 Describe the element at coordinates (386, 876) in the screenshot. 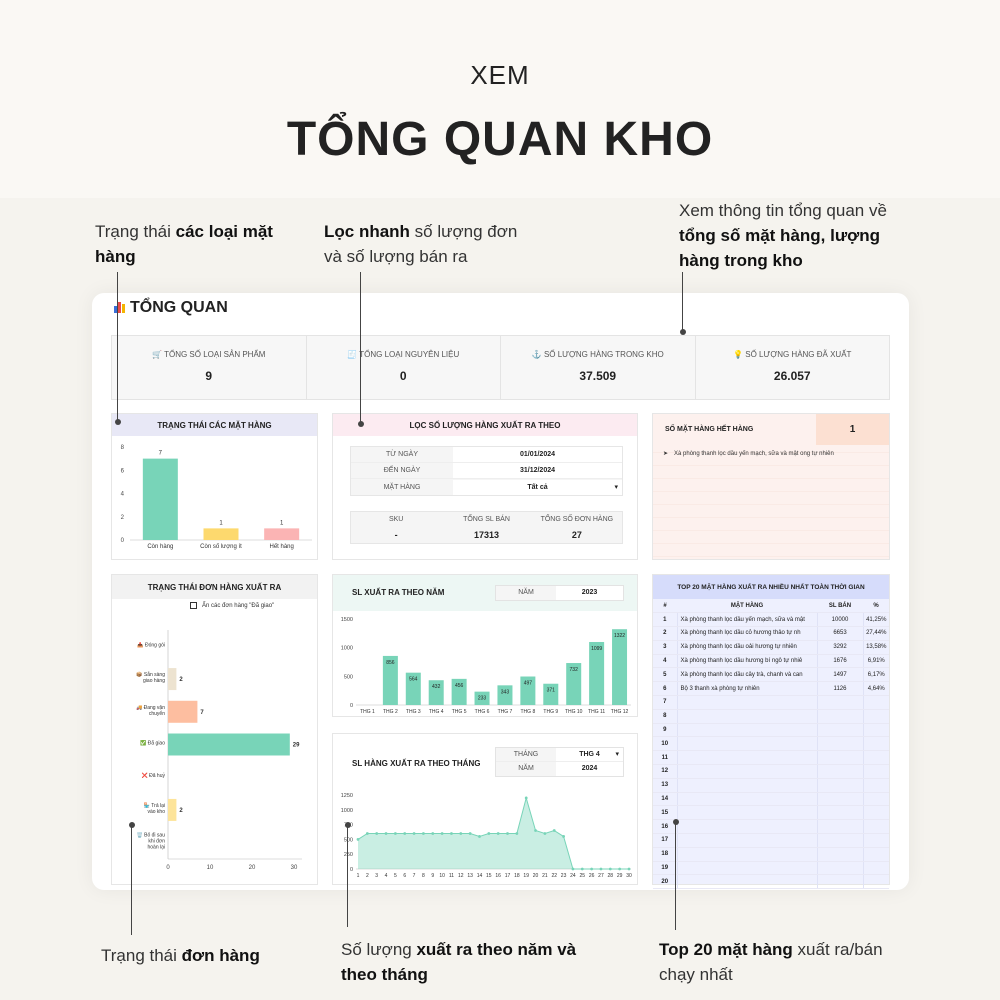

I see `x-tick-label: 4` at that location.